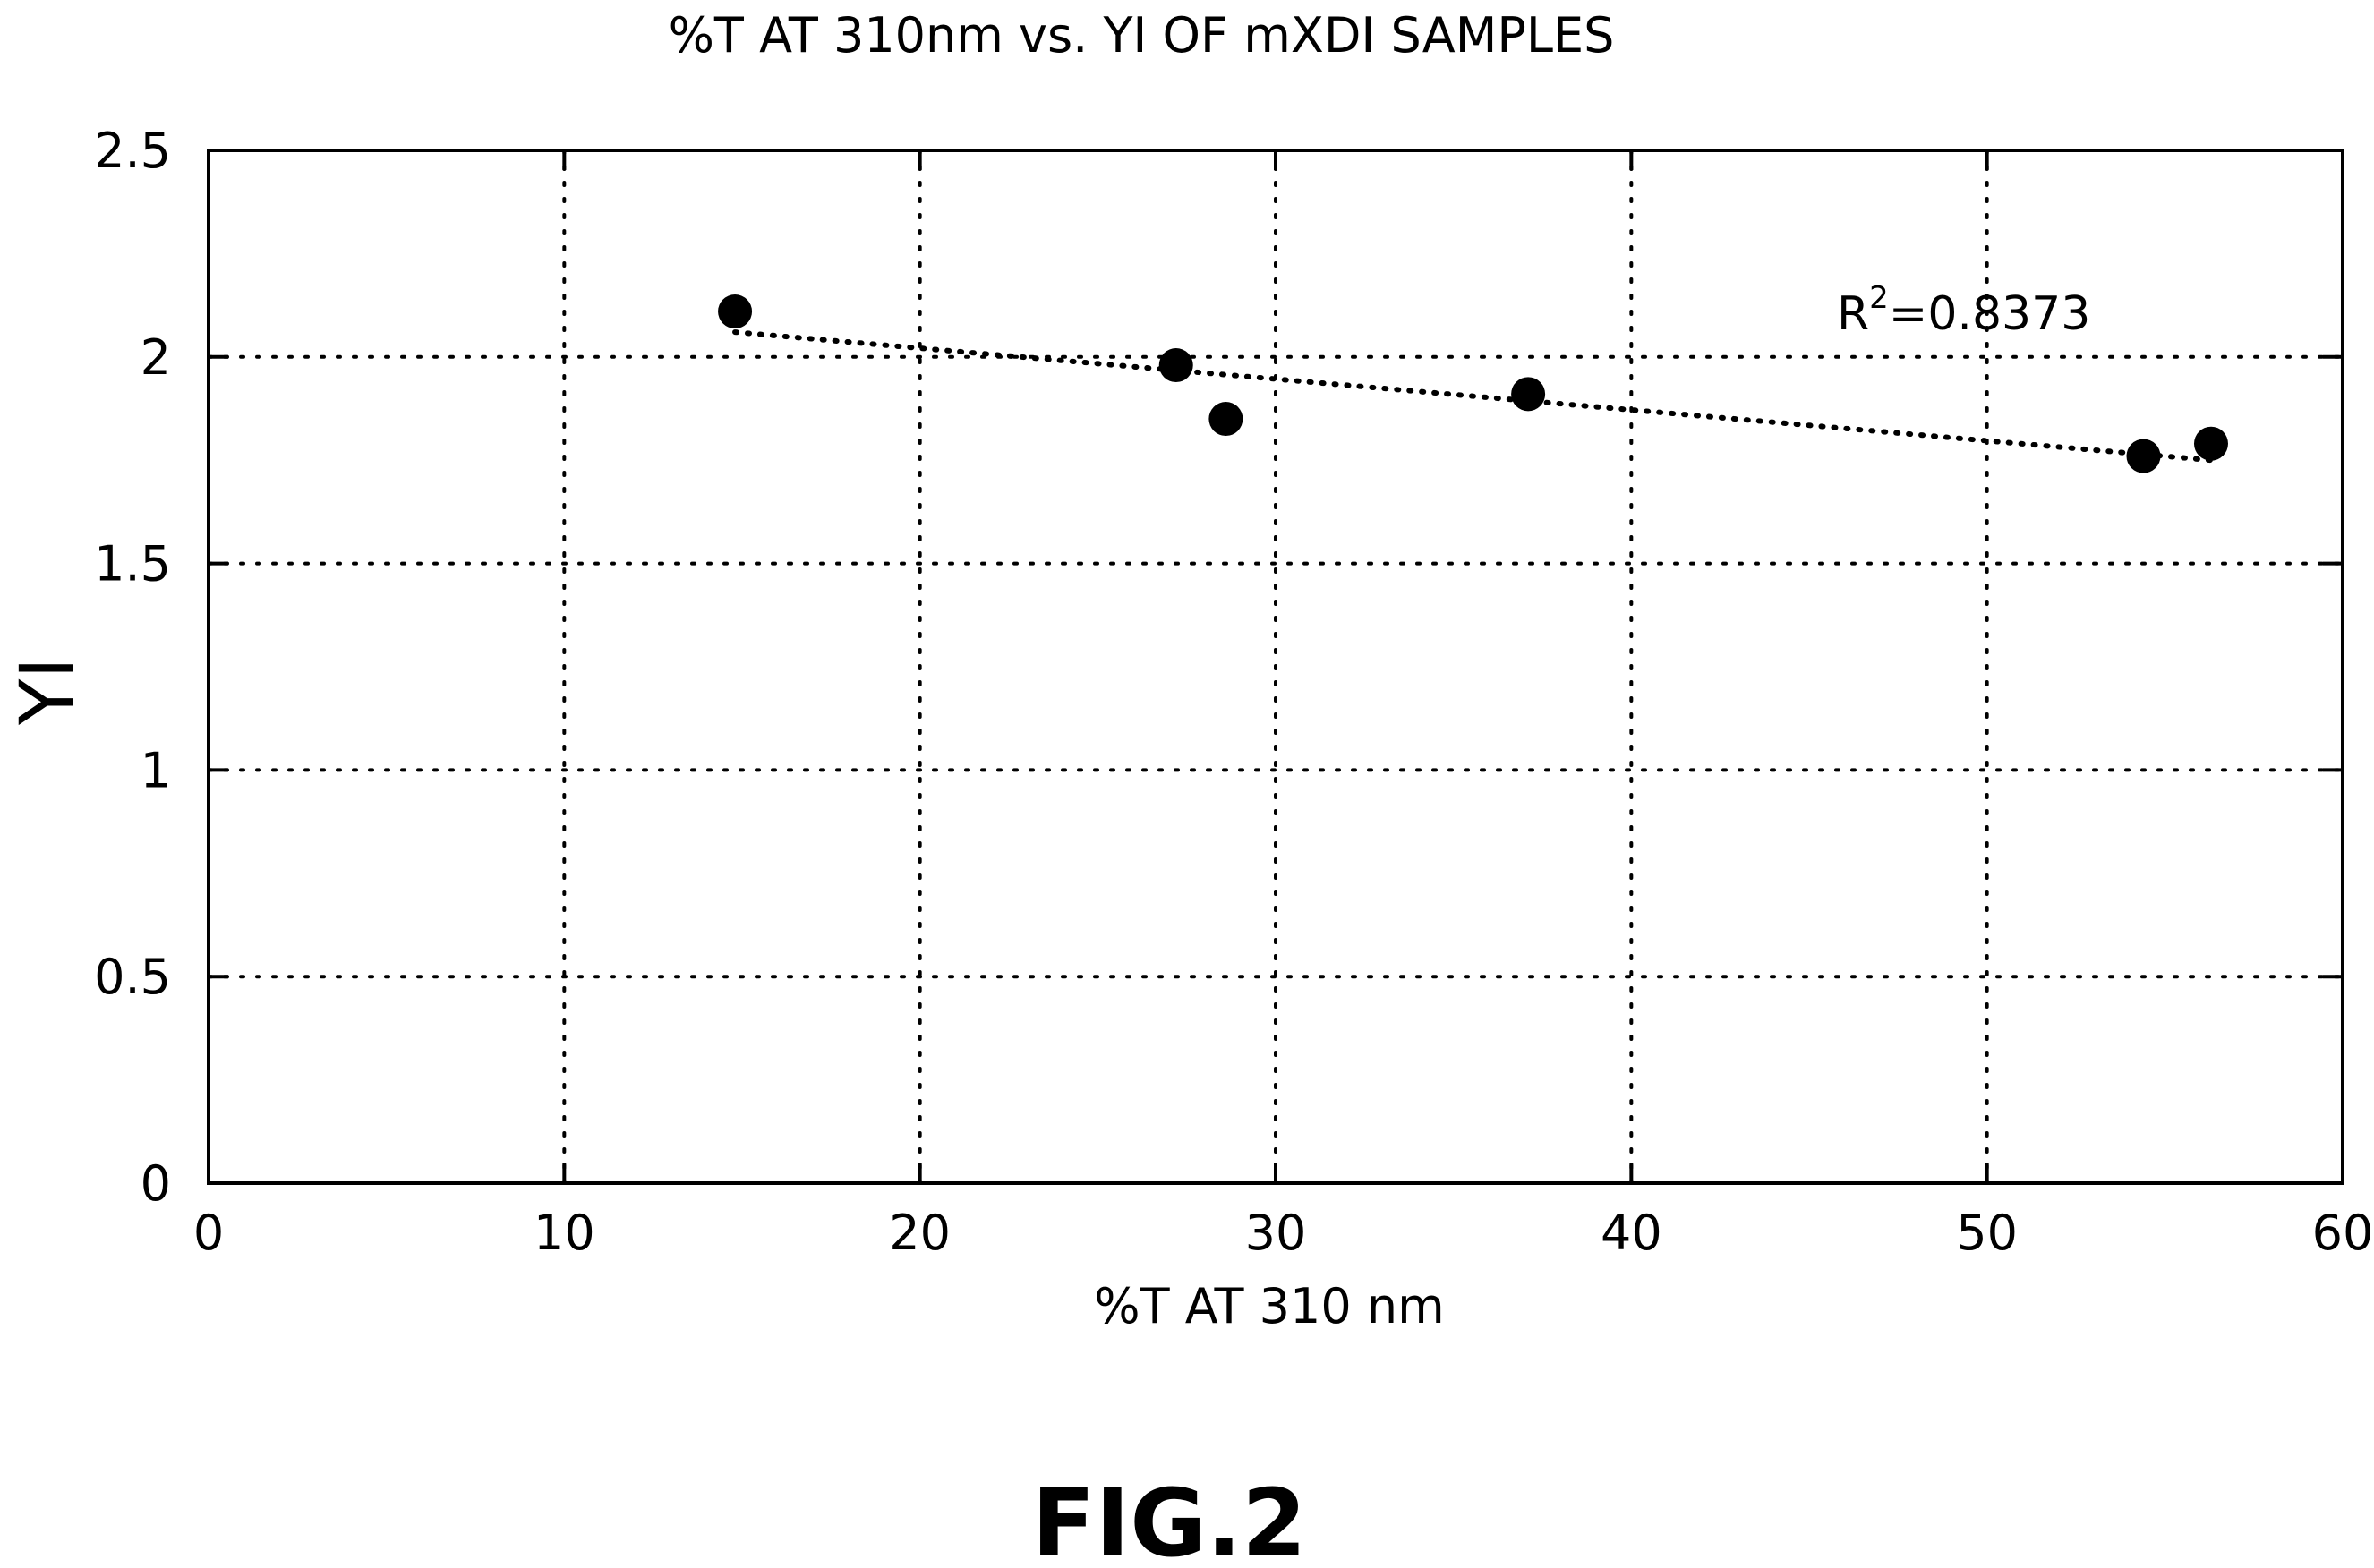 This screenshot has height=1568, width=2374. What do you see at coordinates (132, 564) in the screenshot?
I see `y-tick-label: 1.5` at bounding box center [132, 564].